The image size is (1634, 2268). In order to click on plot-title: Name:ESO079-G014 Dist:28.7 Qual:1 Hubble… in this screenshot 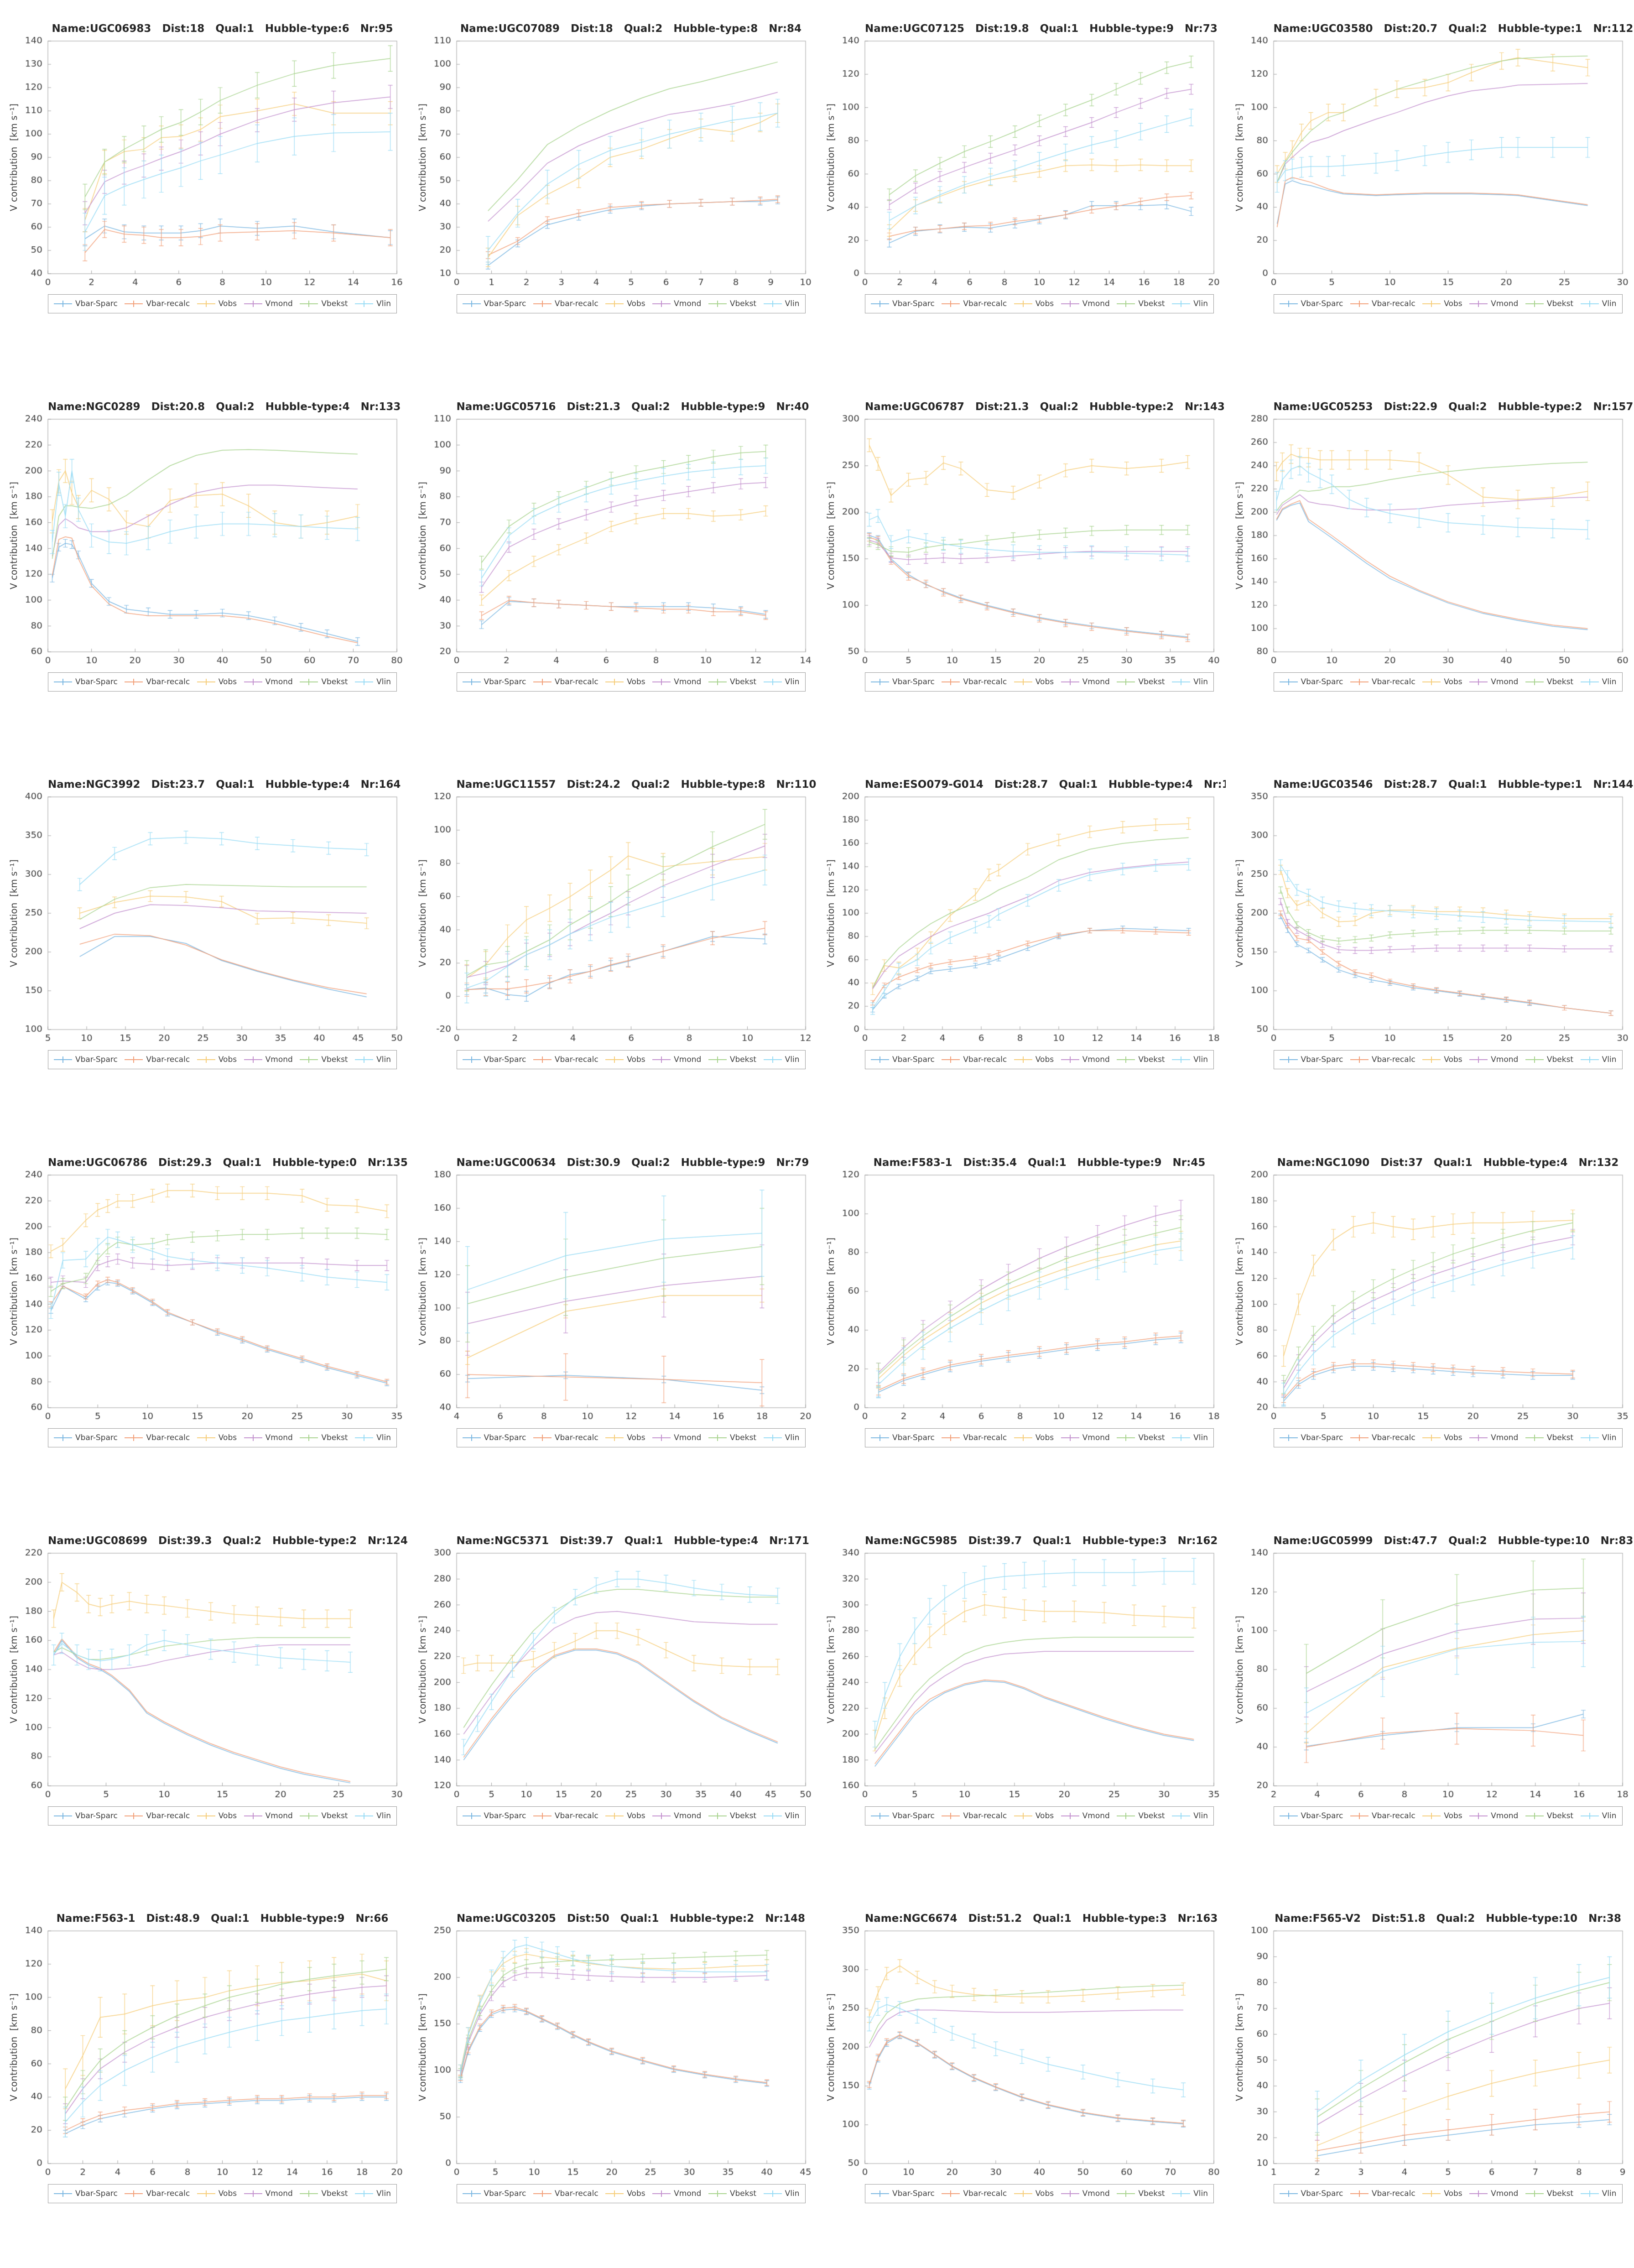, I will do `click(1045, 785)`.